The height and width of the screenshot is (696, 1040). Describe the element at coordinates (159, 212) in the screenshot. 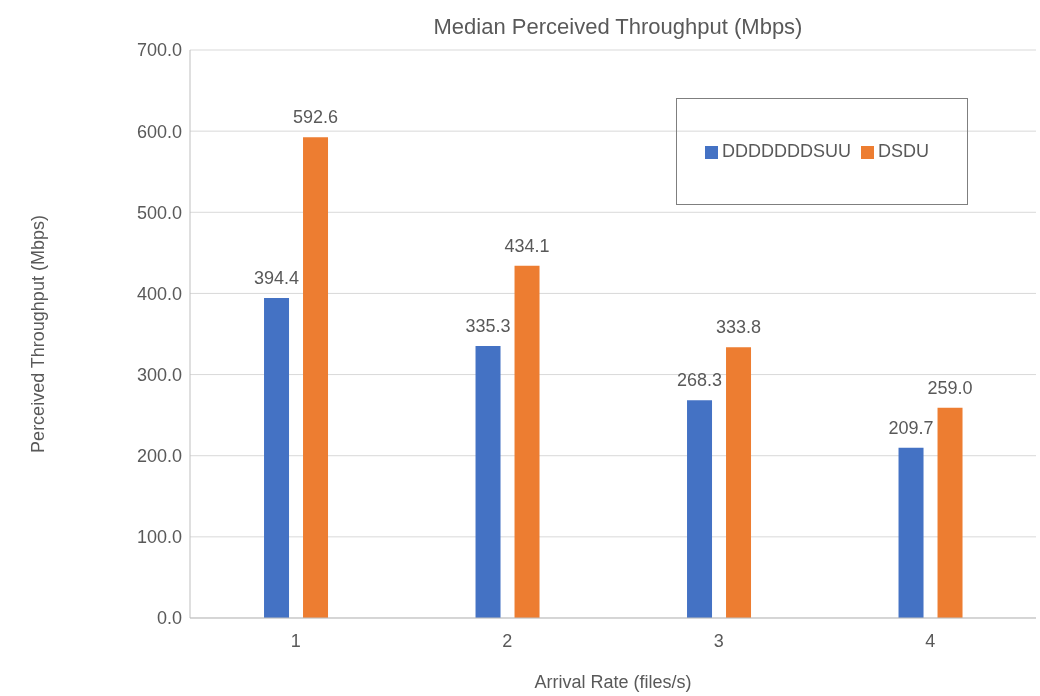

I see `y-tick-label: 500.0` at that location.